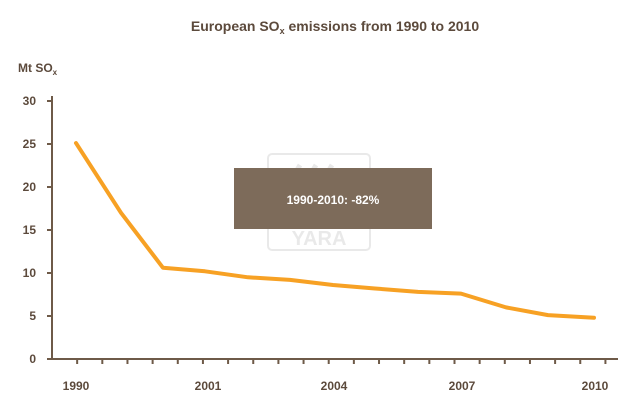  Describe the element at coordinates (208, 386) in the screenshot. I see `x-tick-label: 2001` at that location.